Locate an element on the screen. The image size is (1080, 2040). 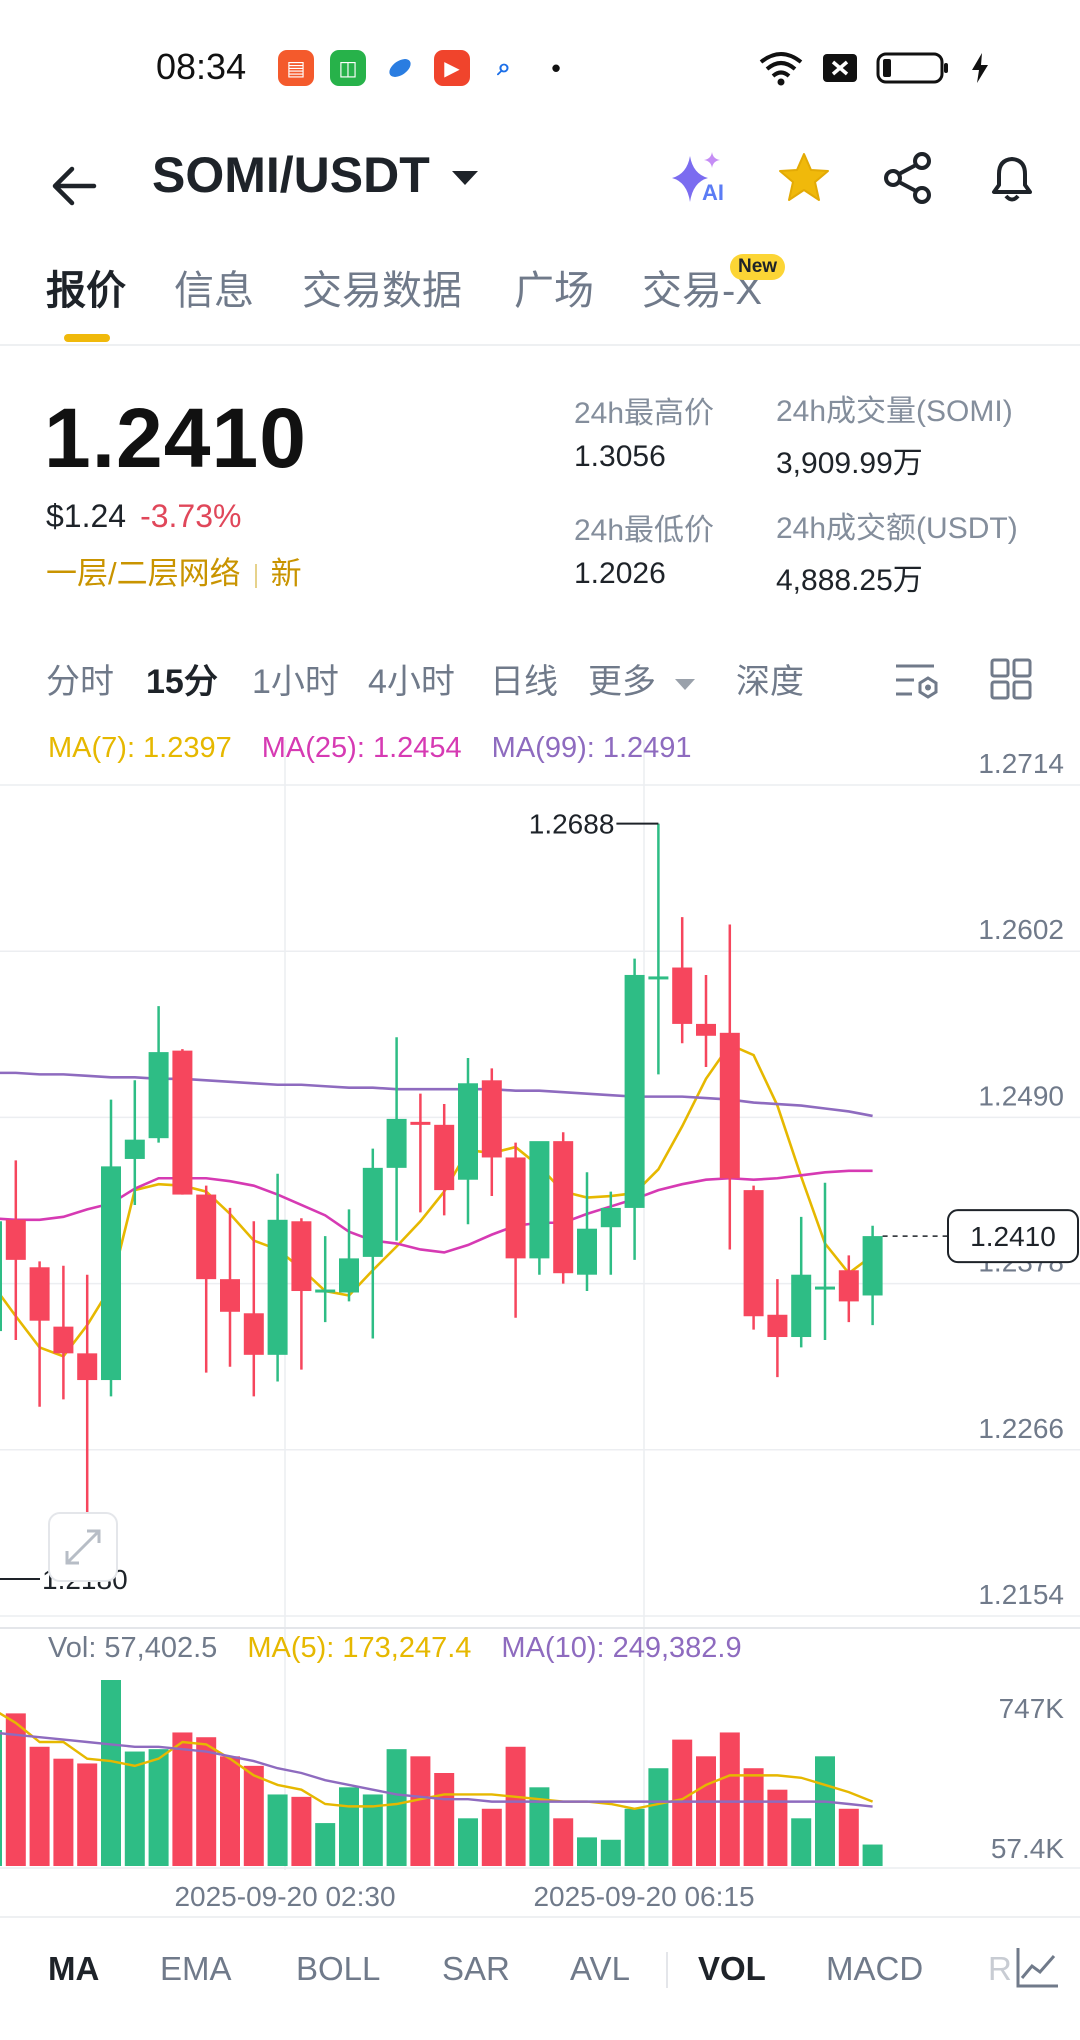
interval-depth: 深度 is located at coordinates (770, 682).